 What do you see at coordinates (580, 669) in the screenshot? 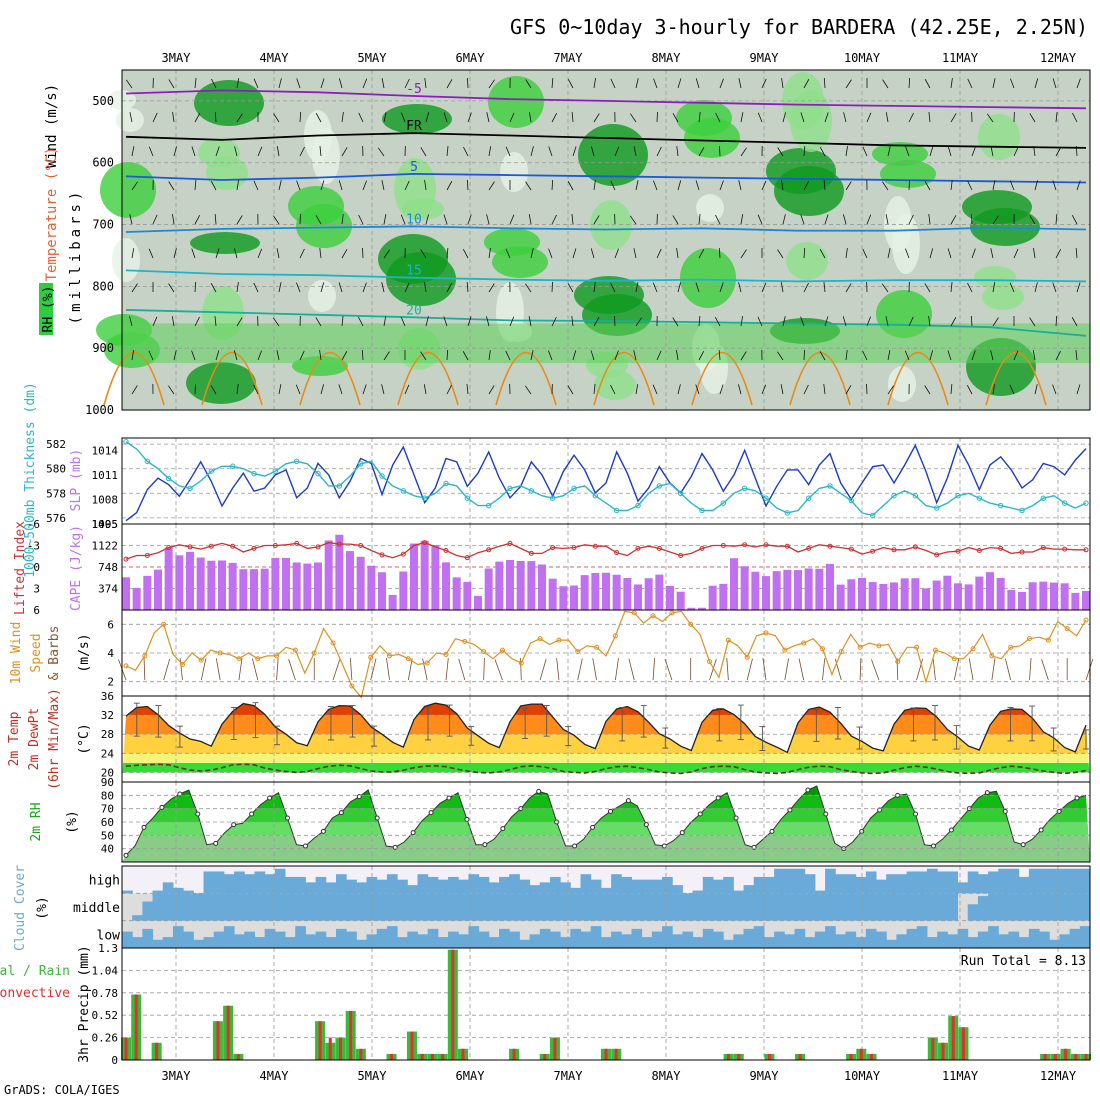
I see `wind10m-barb` at bounding box center [580, 669].